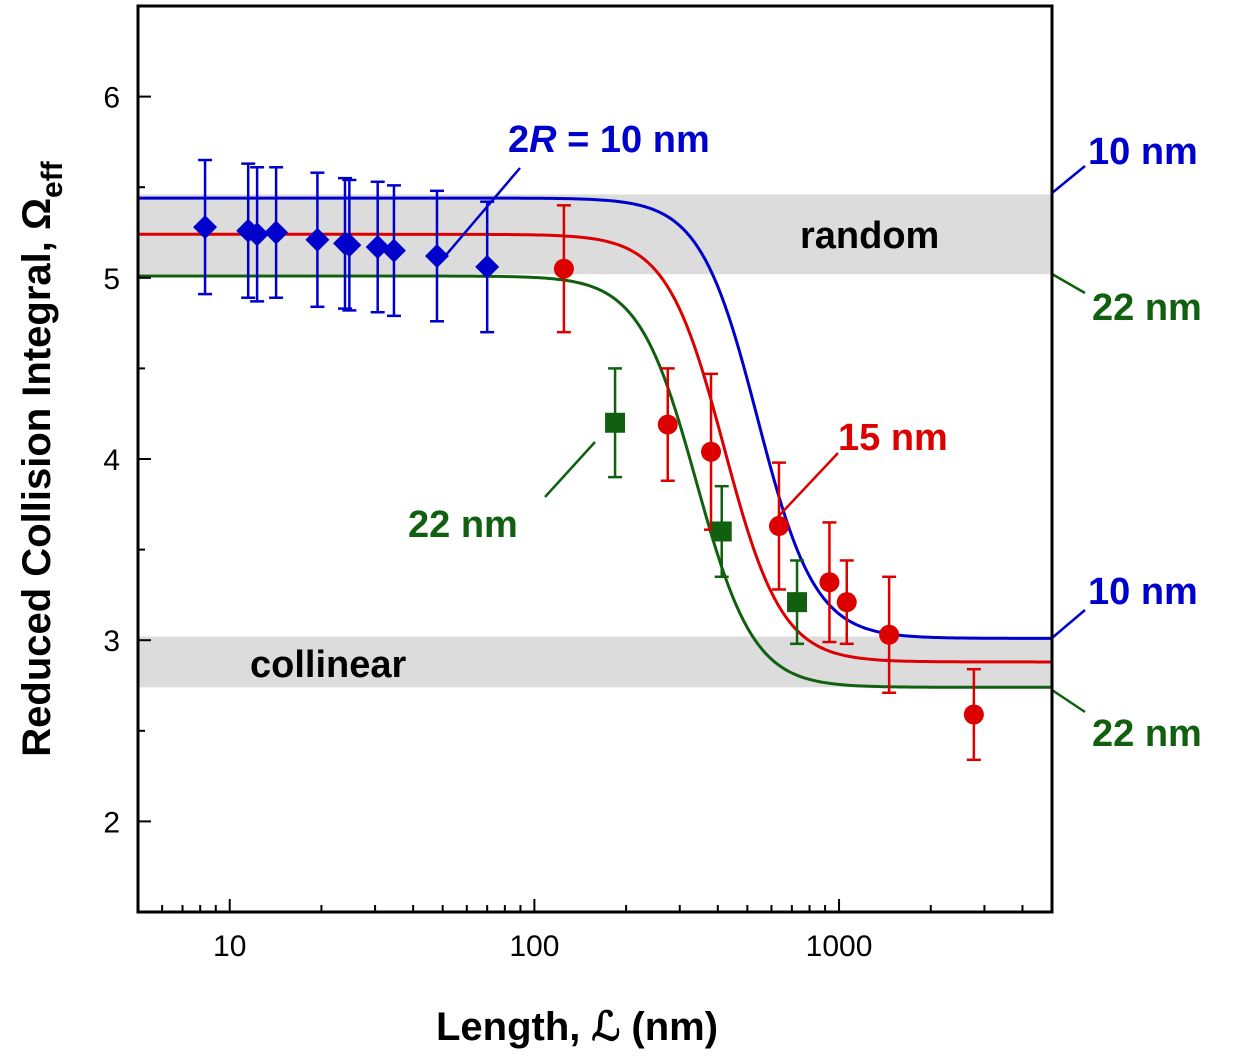 The width and height of the screenshot is (1237, 1057). I want to click on leader-right-bottom-blue, so click(1068, 624).